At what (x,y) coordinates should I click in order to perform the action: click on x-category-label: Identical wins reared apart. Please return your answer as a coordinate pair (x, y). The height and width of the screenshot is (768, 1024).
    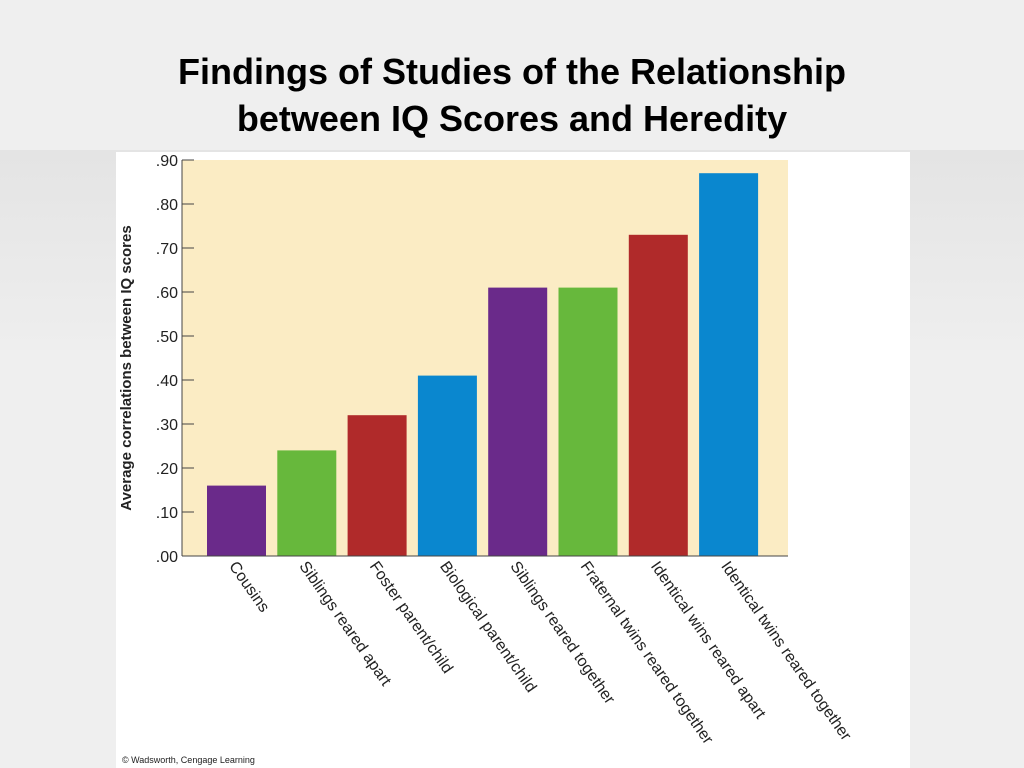
    Looking at the image, I should click on (708, 641).